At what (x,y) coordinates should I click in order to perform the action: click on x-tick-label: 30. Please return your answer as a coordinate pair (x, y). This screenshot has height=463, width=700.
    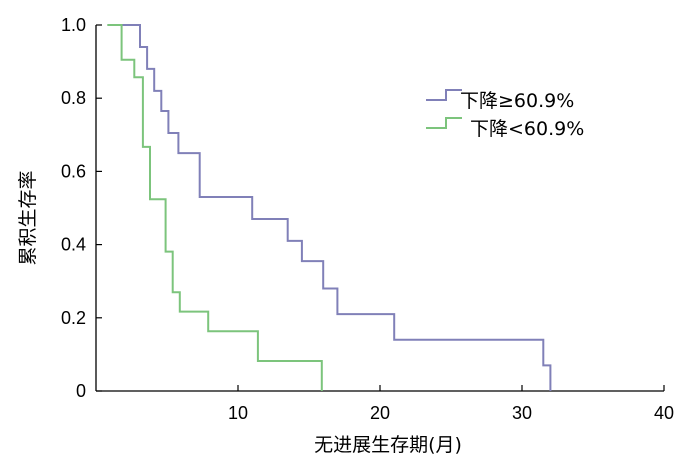
    Looking at the image, I should click on (522, 413).